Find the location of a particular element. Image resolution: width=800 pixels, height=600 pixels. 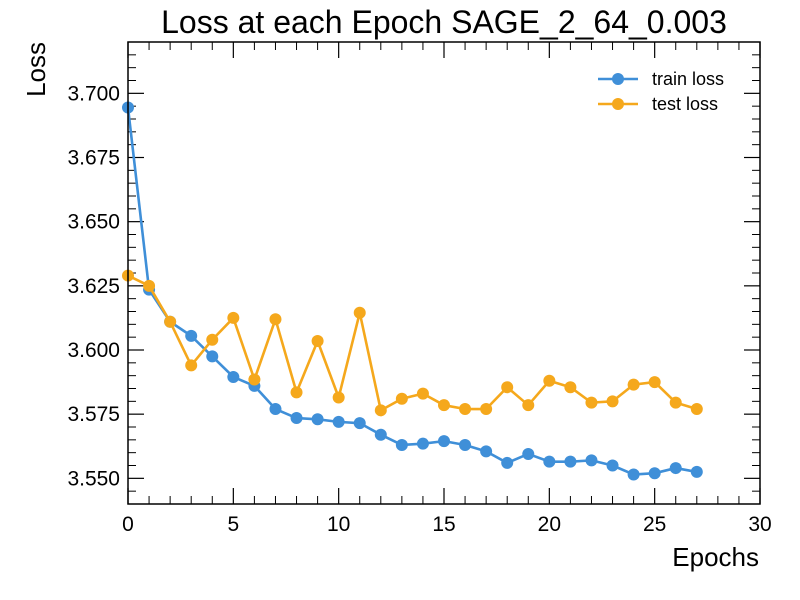

legend-item: train loss is located at coordinates (661, 79).